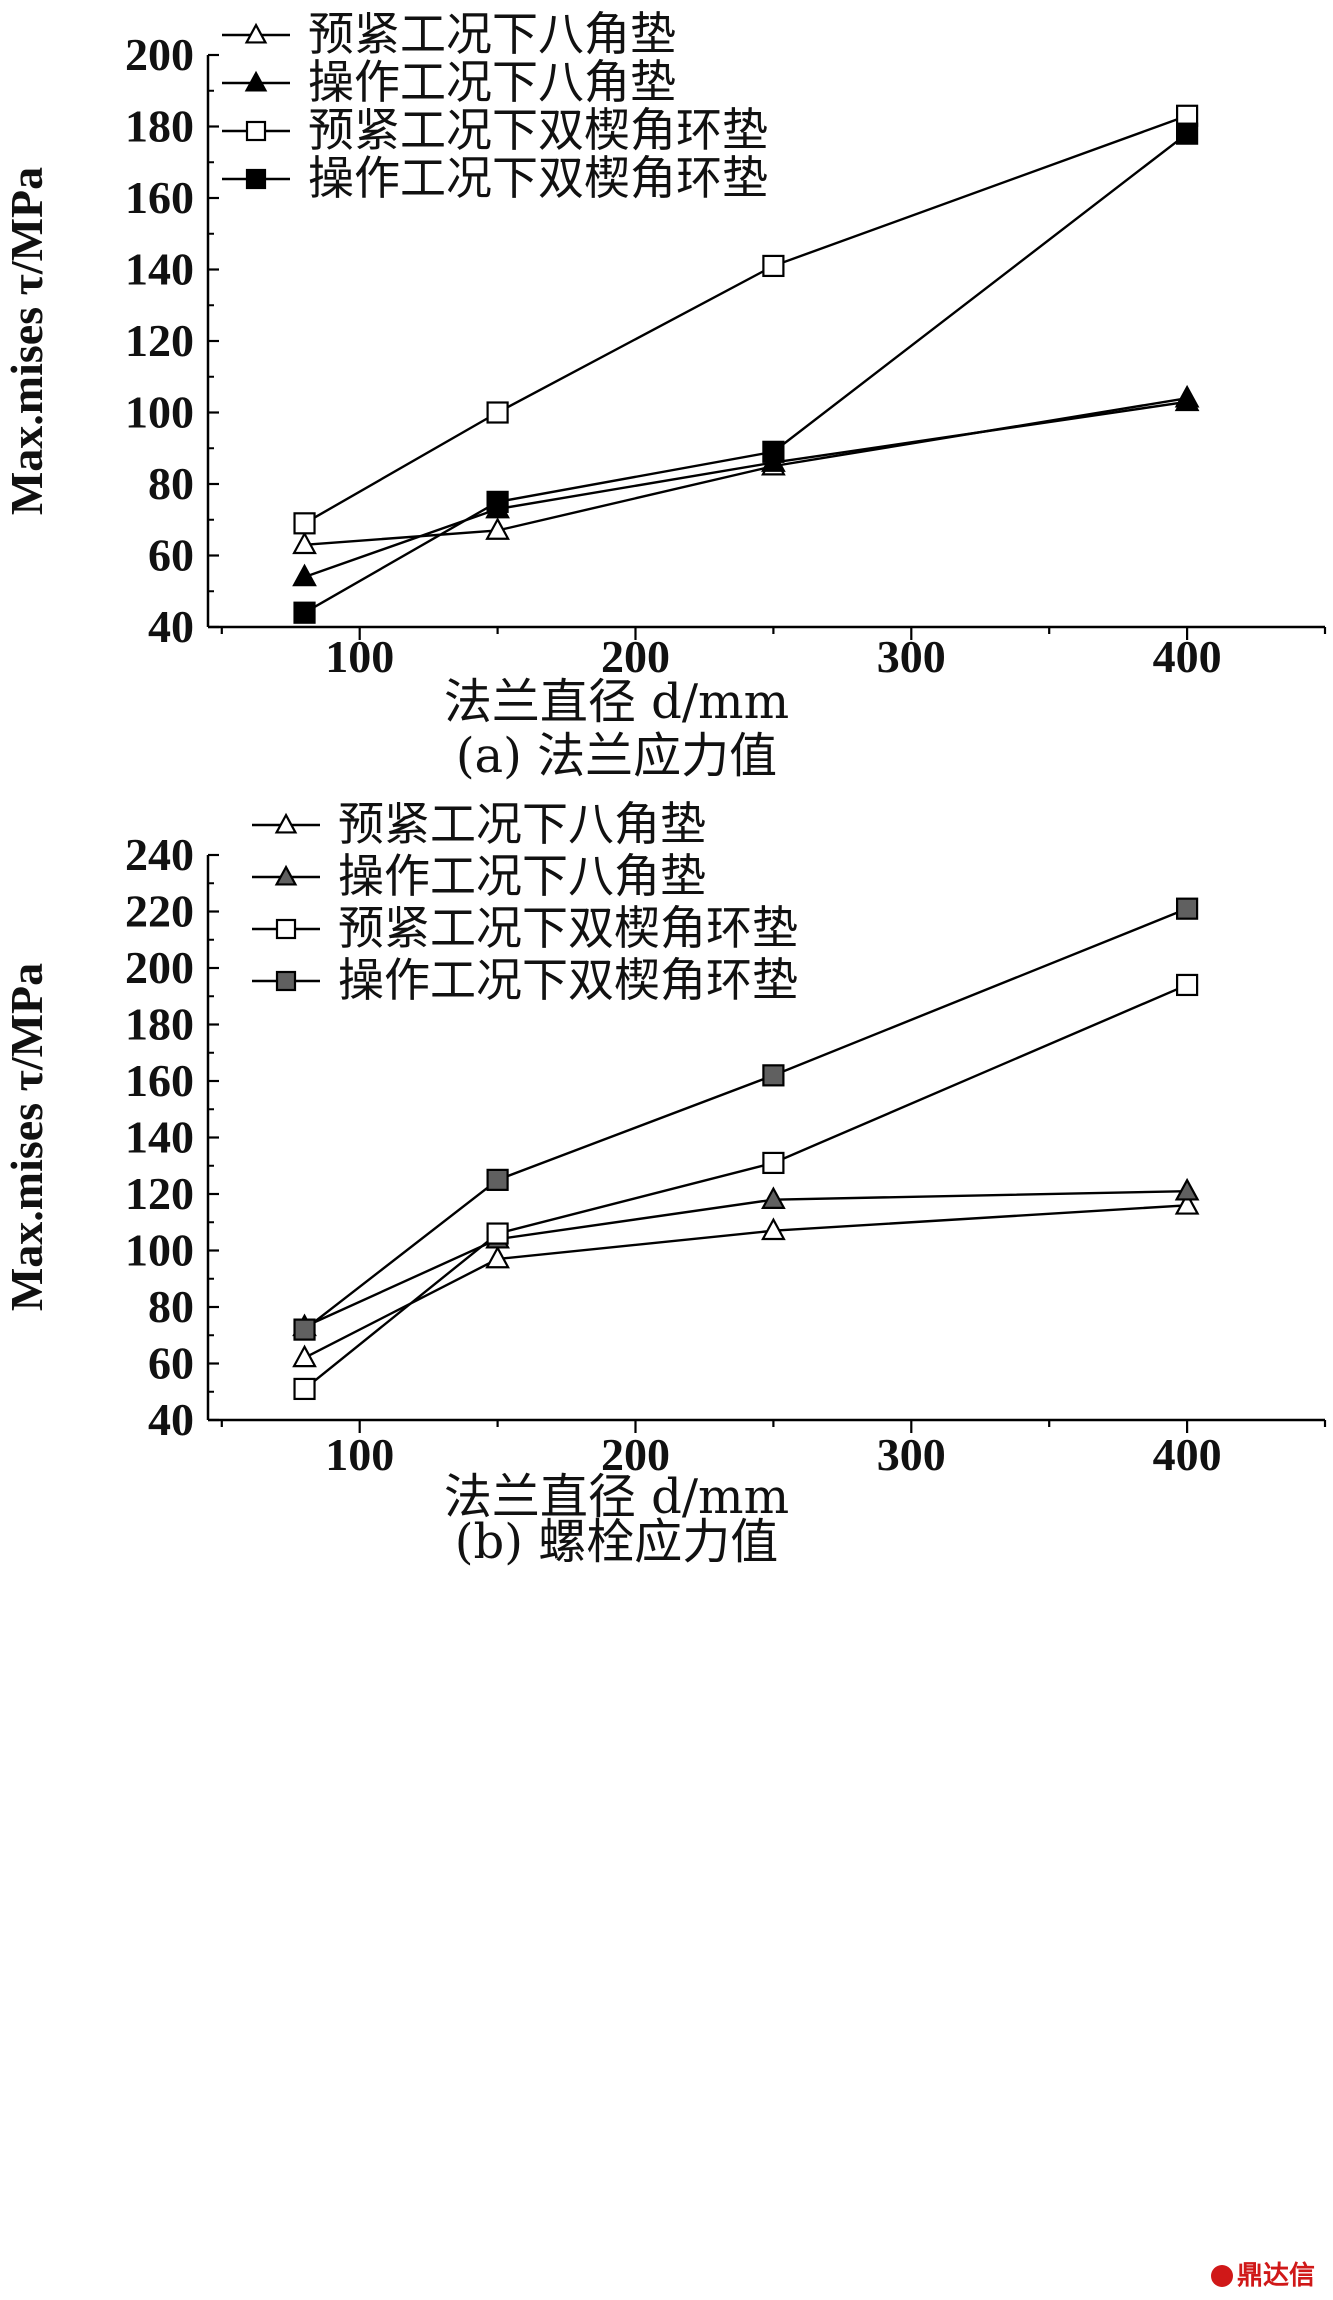 Image resolution: width=1333 pixels, height=2300 pixels. Describe the element at coordinates (616, 756) in the screenshot. I see `panel-caption: (a) 法兰应力值` at that location.